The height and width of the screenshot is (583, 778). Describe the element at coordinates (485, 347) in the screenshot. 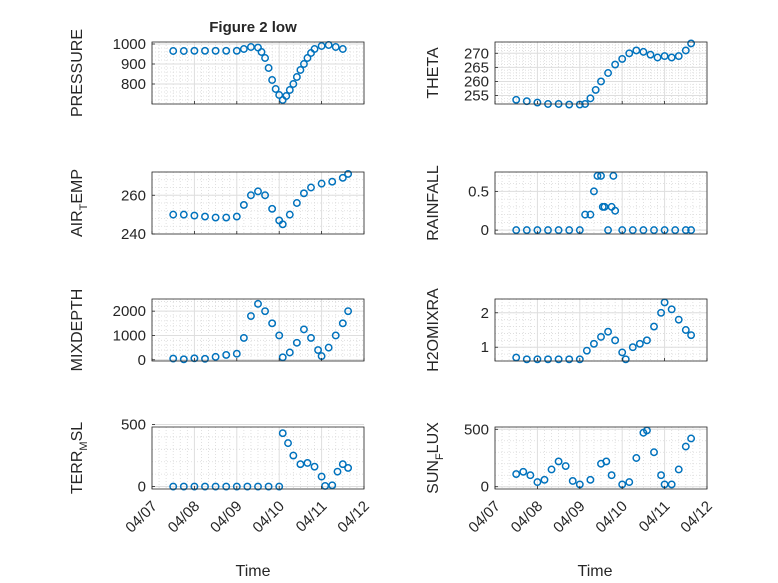

I see `y-tick-label: 1` at that location.